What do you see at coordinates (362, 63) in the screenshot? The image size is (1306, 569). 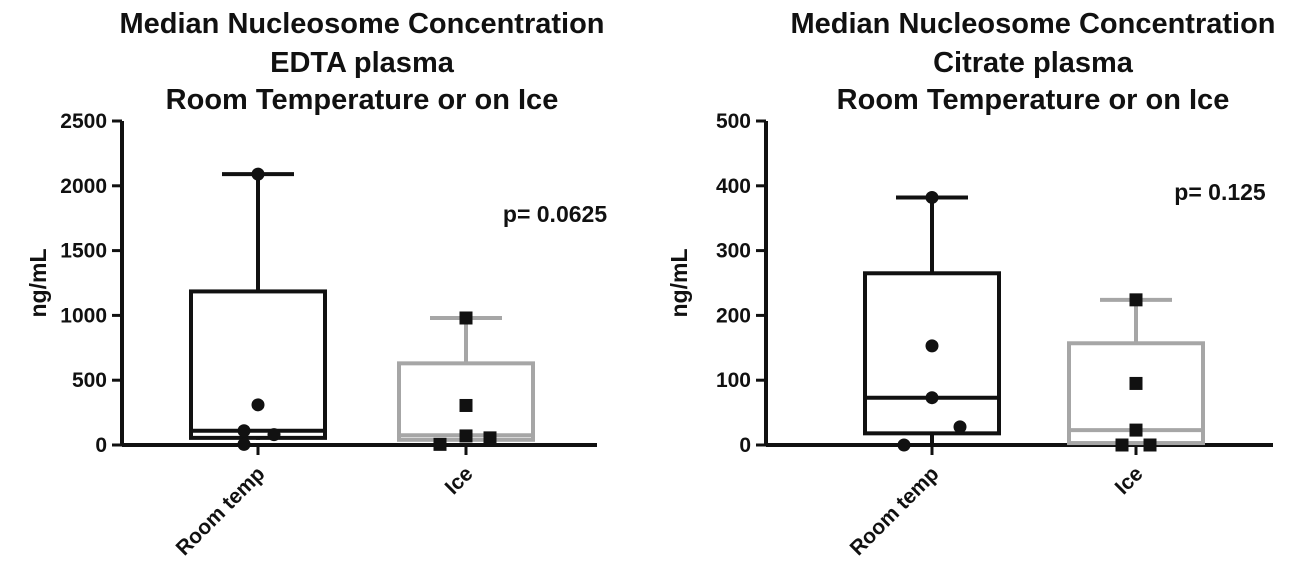 I see `chart-title-line: EDTA plasma` at bounding box center [362, 63].